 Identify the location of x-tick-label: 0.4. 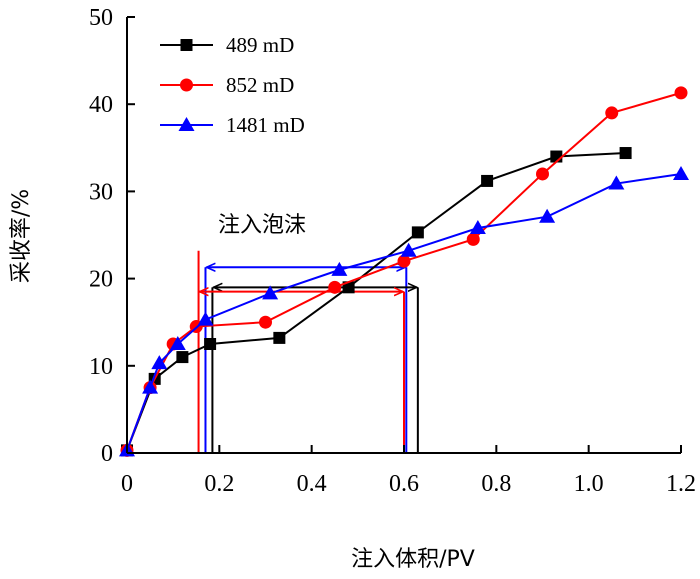
(312, 484).